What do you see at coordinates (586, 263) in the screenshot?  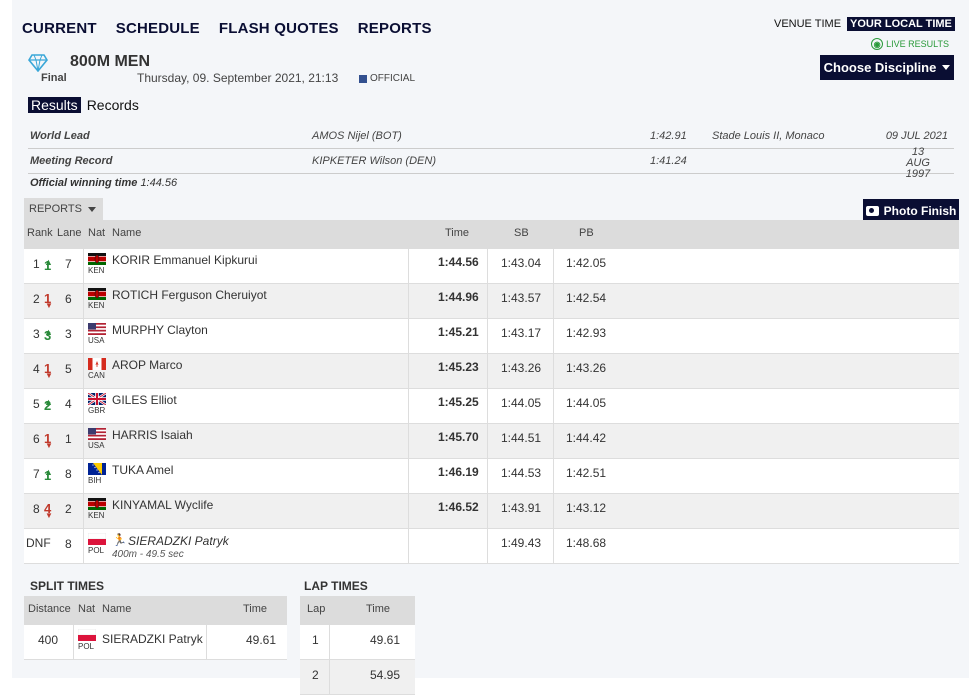 I see `personal-best: 1:42.05` at bounding box center [586, 263].